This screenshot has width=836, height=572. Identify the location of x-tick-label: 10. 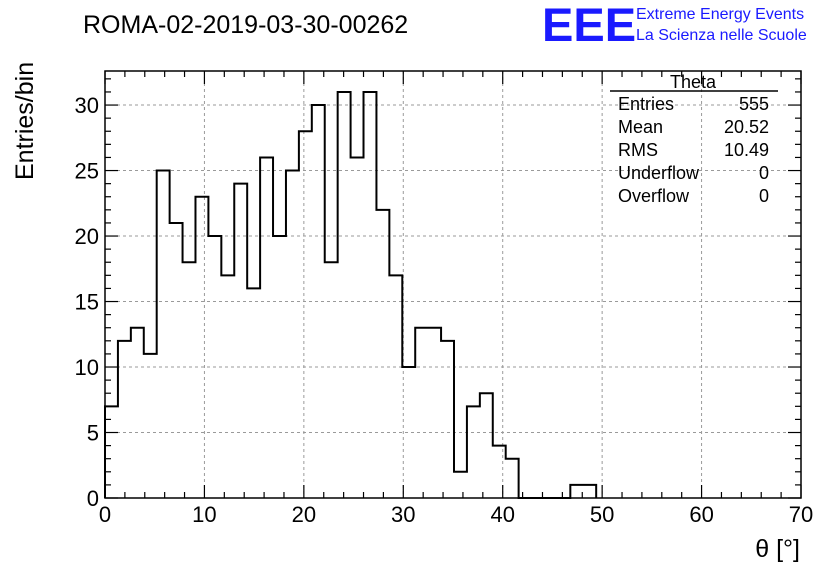
(204, 514).